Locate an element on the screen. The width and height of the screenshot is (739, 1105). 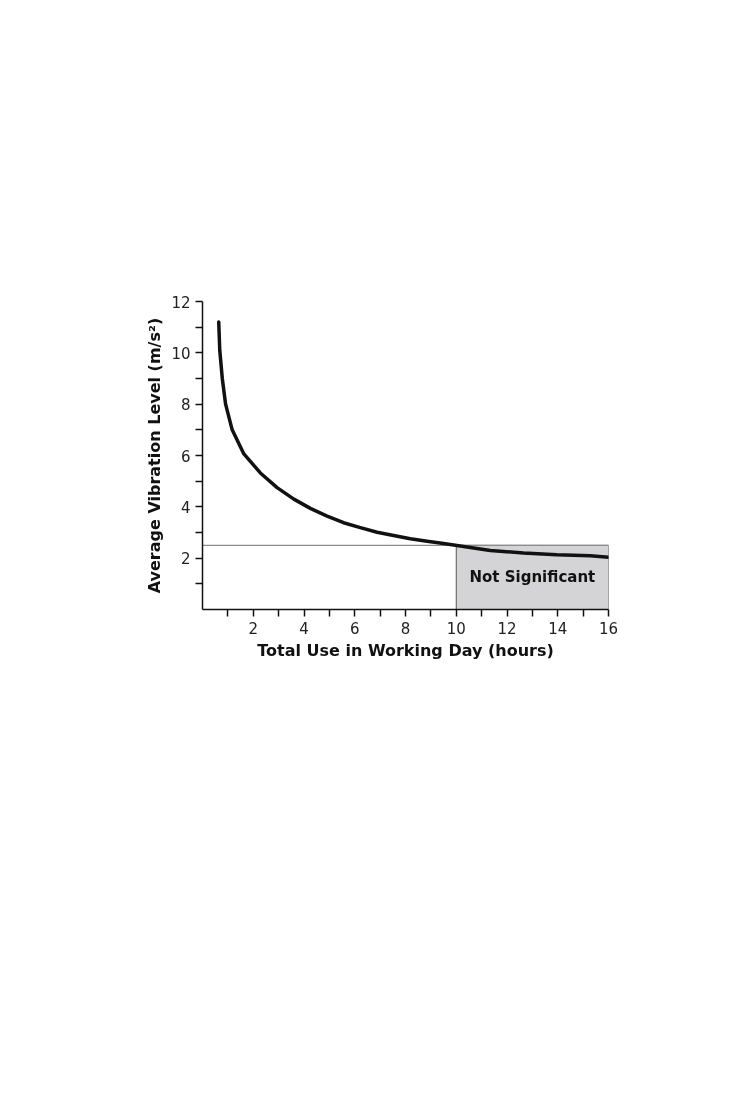
x-tick-label: 16 is located at coordinates (608, 628).